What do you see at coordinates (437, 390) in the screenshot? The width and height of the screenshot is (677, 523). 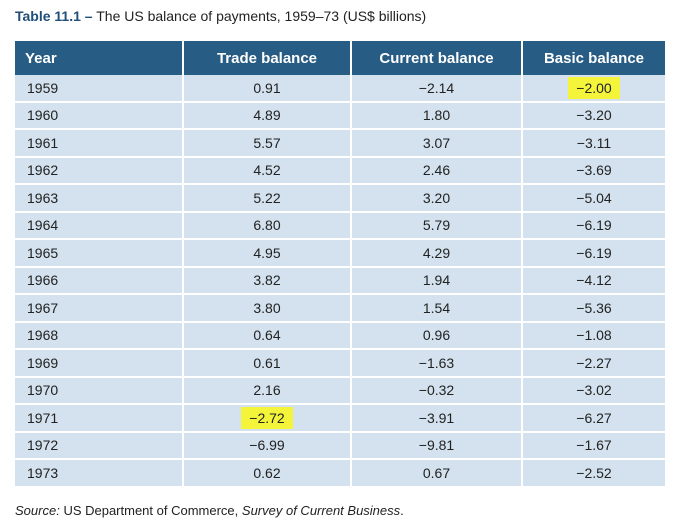 I see `cell-current-balance: −0.32` at bounding box center [437, 390].